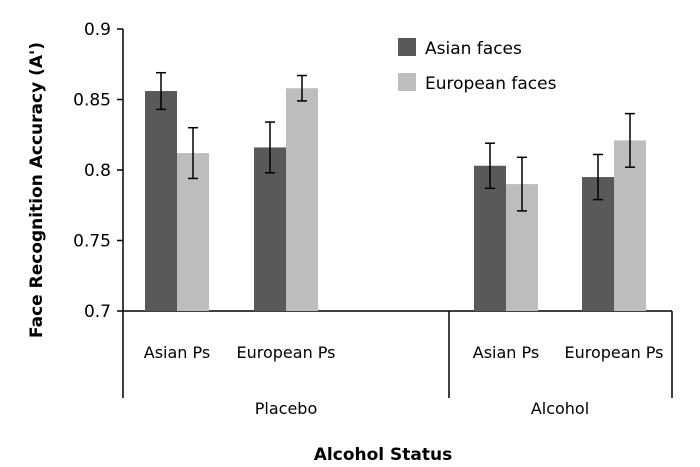 Image resolution: width=700 pixels, height=467 pixels. I want to click on x-group-label: Placebo, so click(286, 408).